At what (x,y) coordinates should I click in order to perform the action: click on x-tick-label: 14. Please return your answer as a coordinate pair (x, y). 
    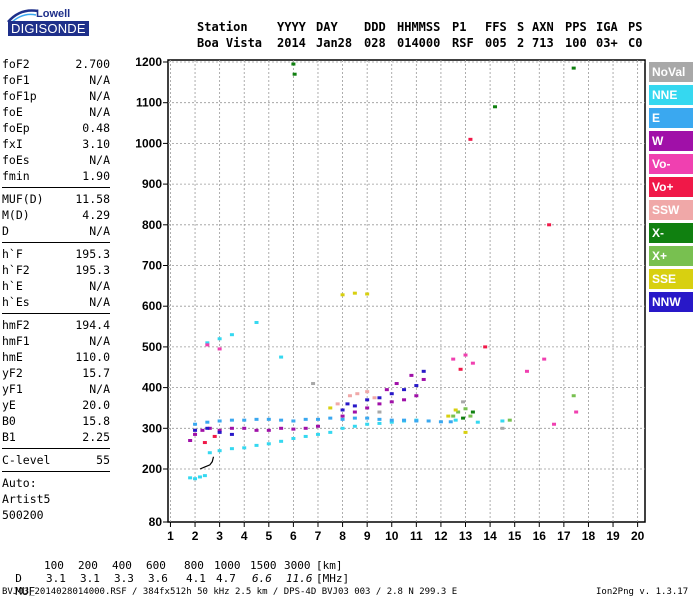
    Looking at the image, I should click on (490, 536).